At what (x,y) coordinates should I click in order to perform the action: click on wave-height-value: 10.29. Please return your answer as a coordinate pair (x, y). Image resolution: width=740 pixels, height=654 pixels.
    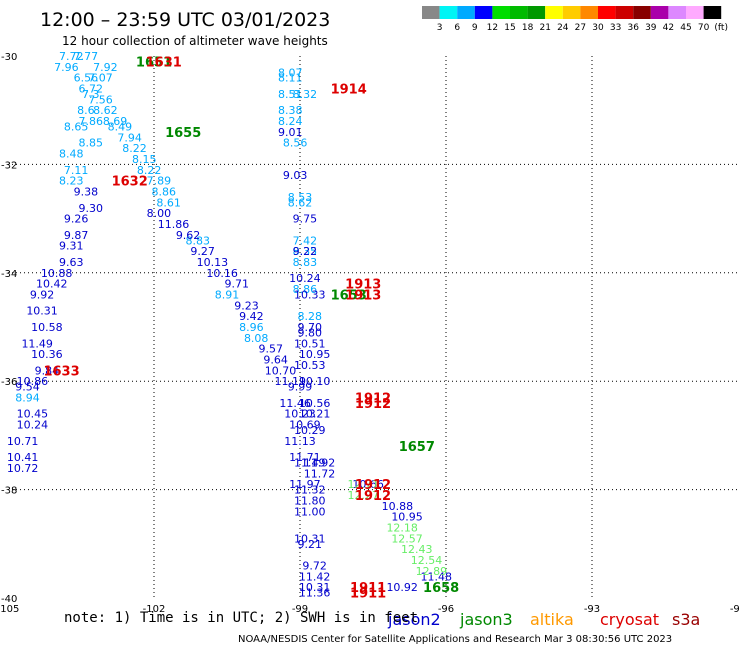
    Looking at the image, I should click on (310, 430).